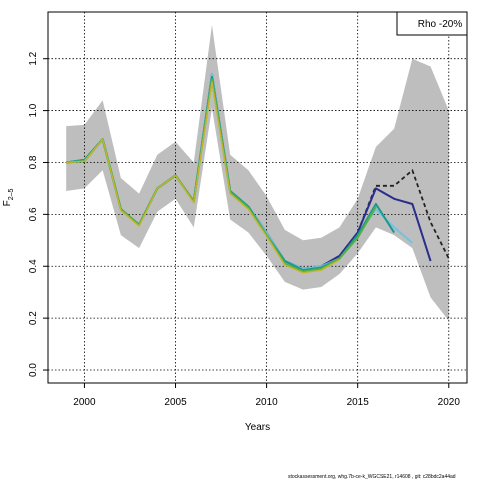  I want to click on y-axis-title: F2–5, so click(8, 198).